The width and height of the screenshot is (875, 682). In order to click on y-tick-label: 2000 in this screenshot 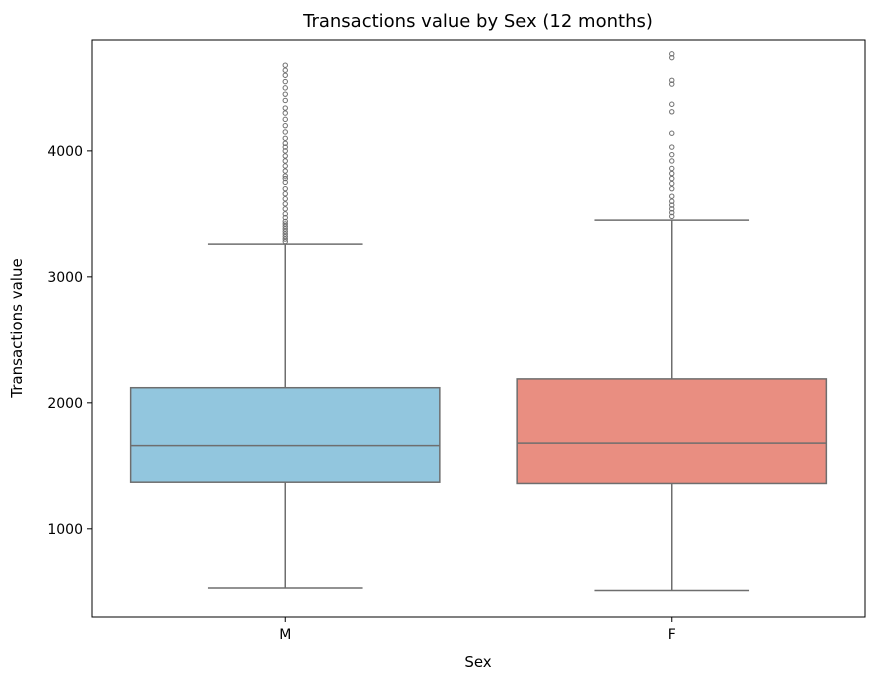, I will do `click(65, 404)`.